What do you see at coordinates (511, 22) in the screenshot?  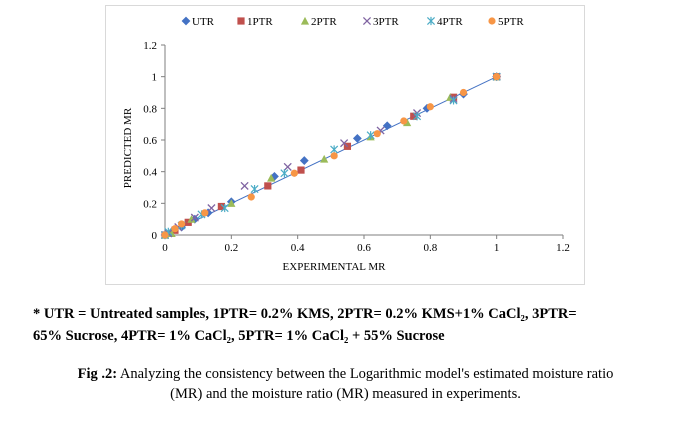 I see `legend-label-5ptr: 5PTR` at bounding box center [511, 22].